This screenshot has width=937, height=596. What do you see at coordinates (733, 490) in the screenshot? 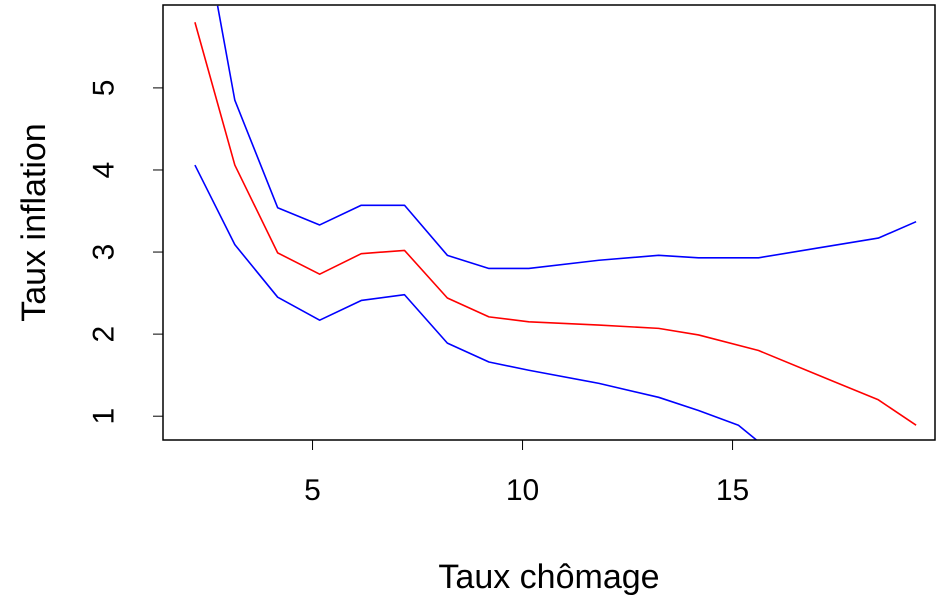
I see `x-tick-label: 15` at bounding box center [733, 490].